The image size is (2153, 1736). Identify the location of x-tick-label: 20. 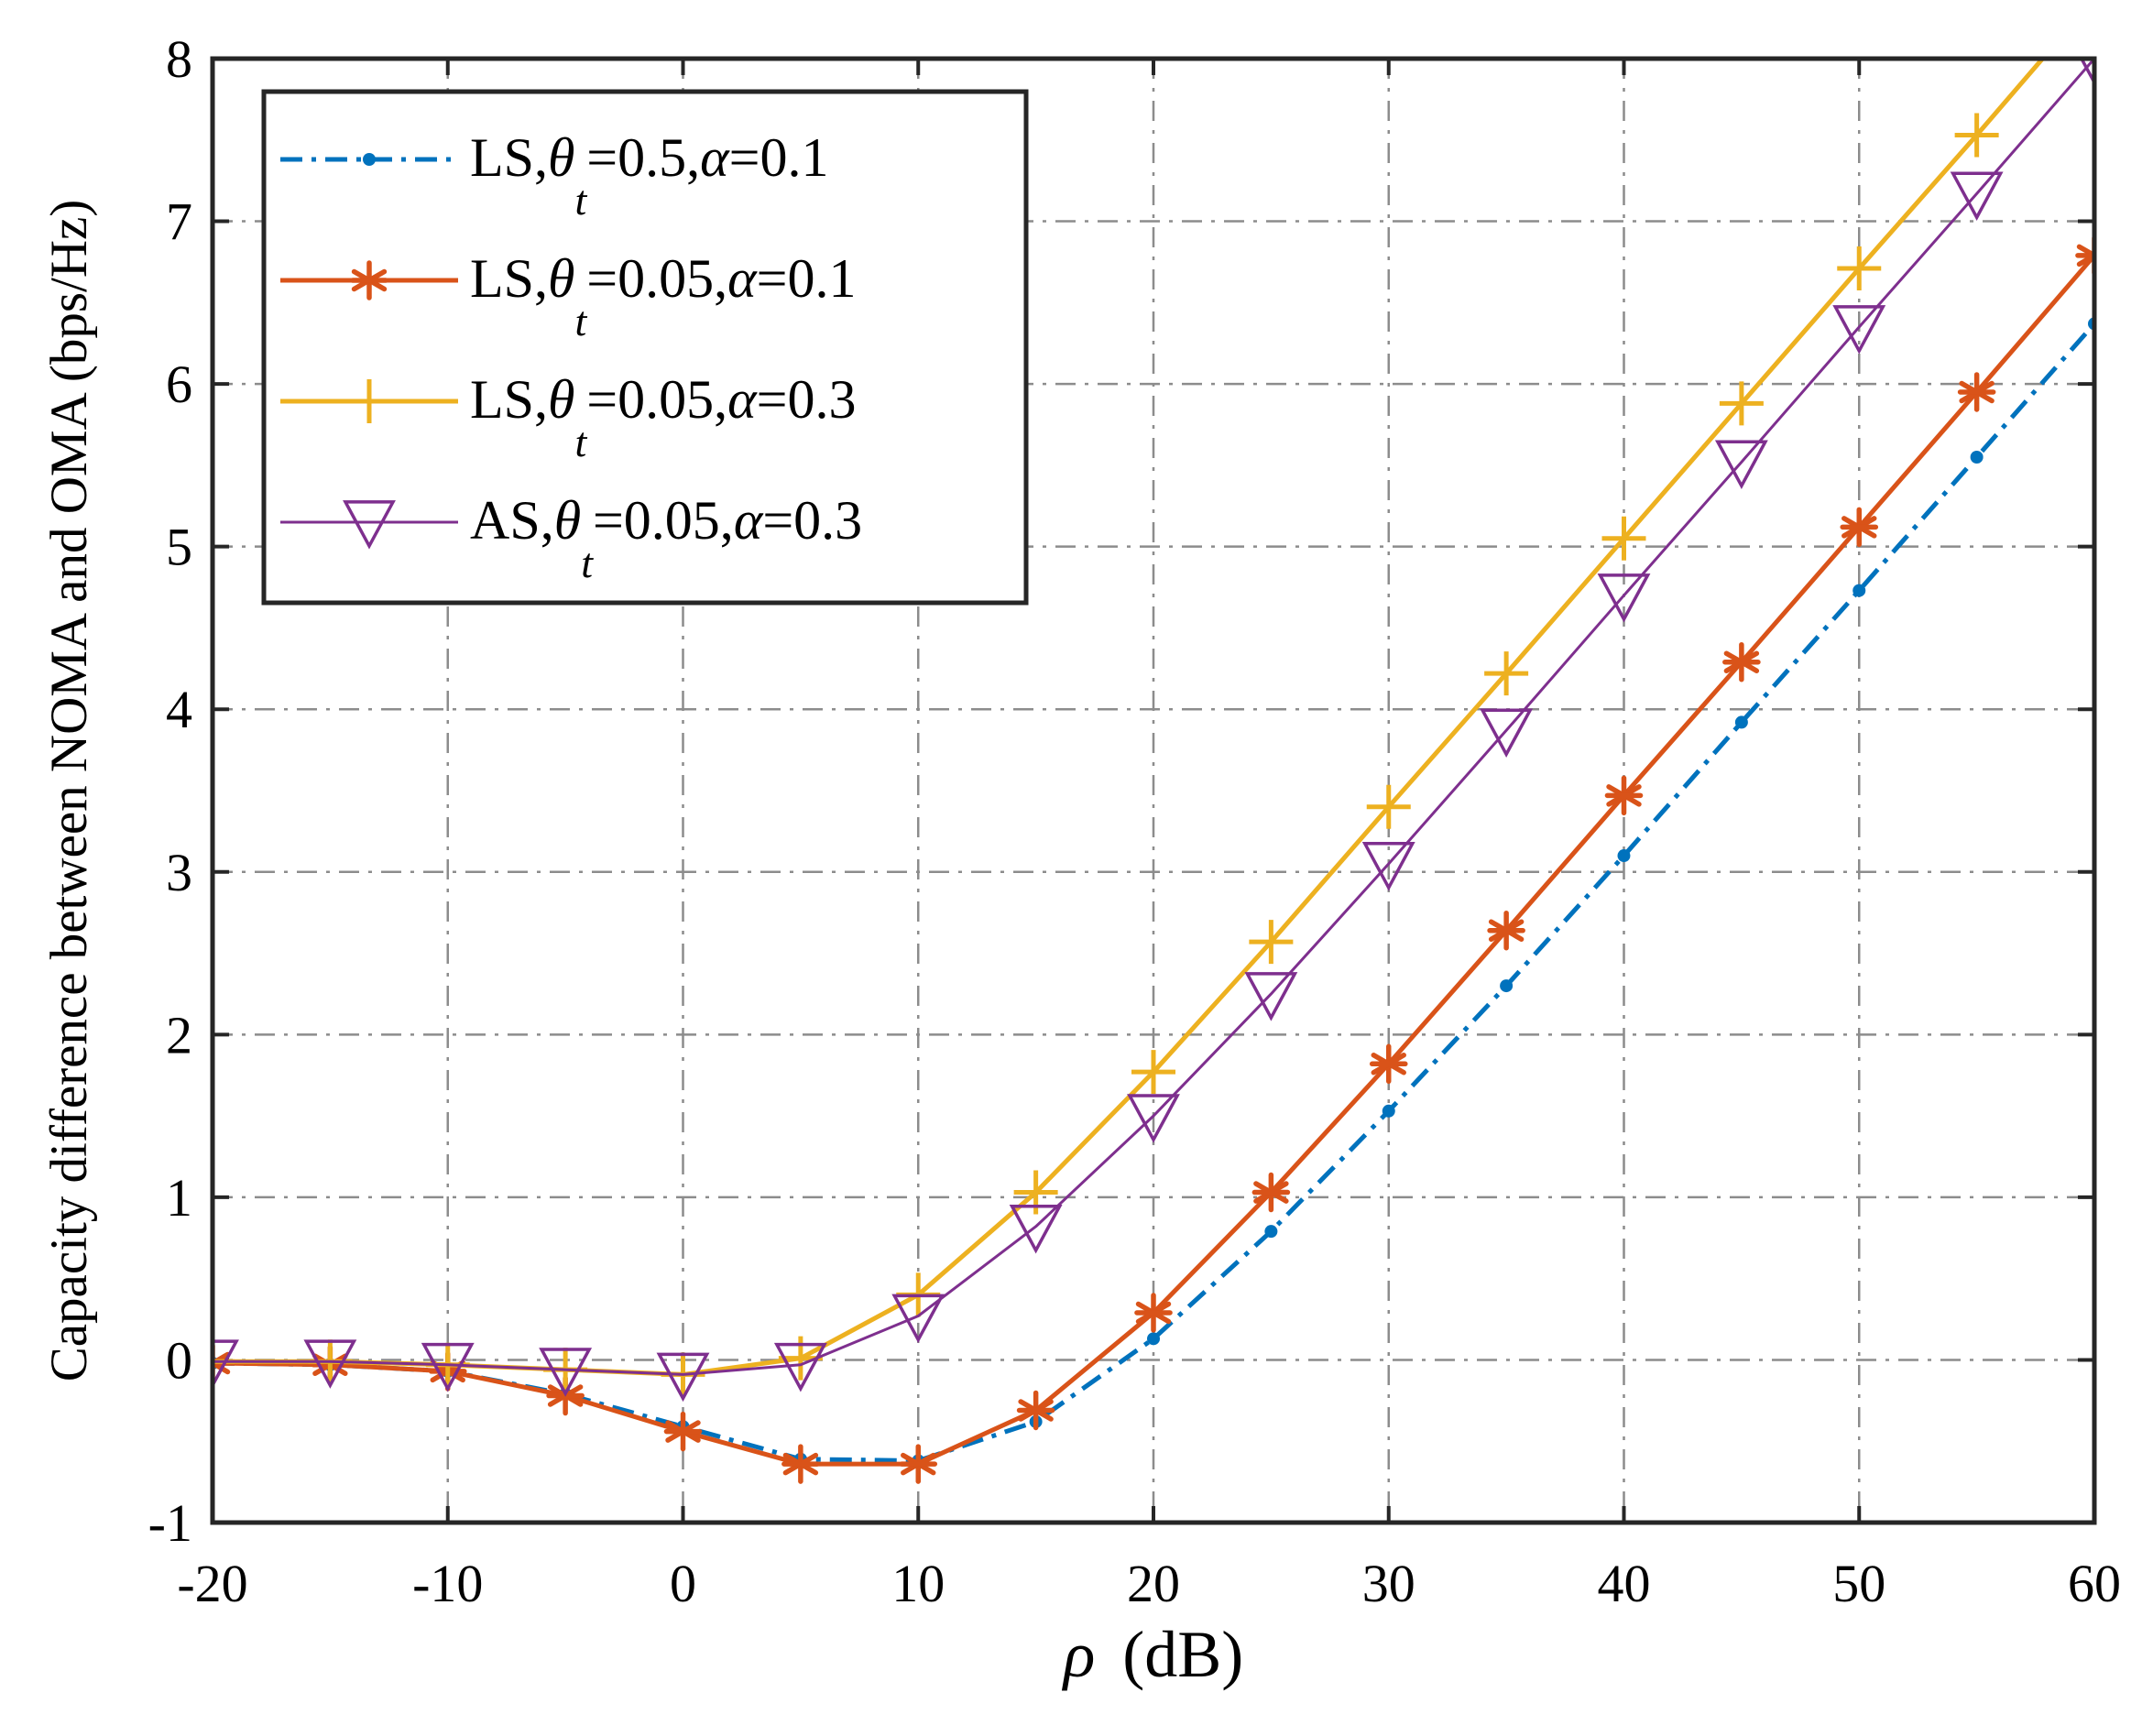
(1153, 1584).